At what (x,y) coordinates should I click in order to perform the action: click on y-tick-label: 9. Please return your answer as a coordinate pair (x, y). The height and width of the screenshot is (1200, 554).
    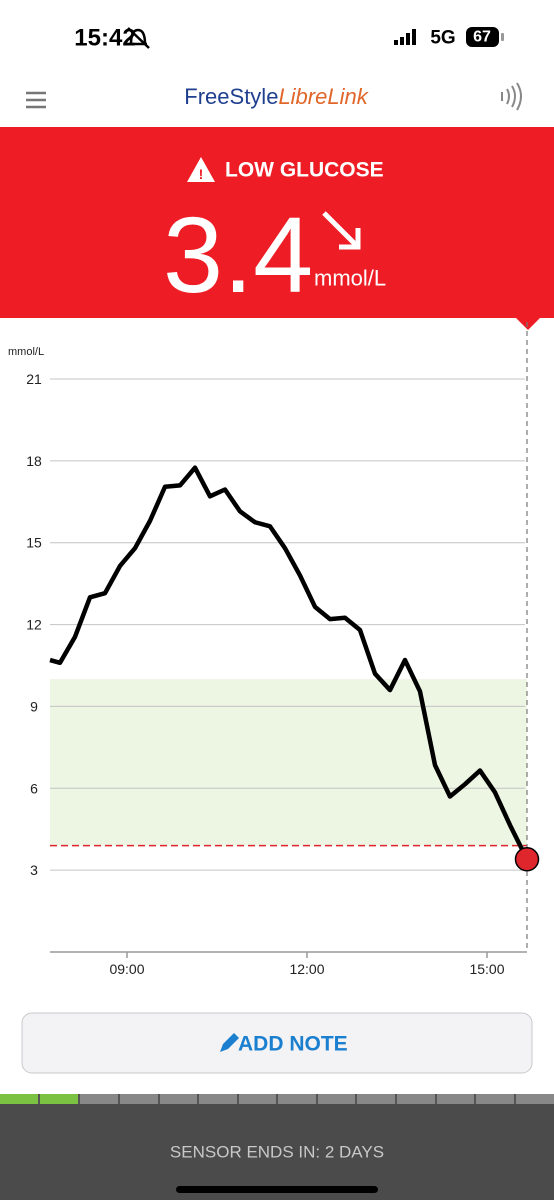
    Looking at the image, I should click on (34, 706).